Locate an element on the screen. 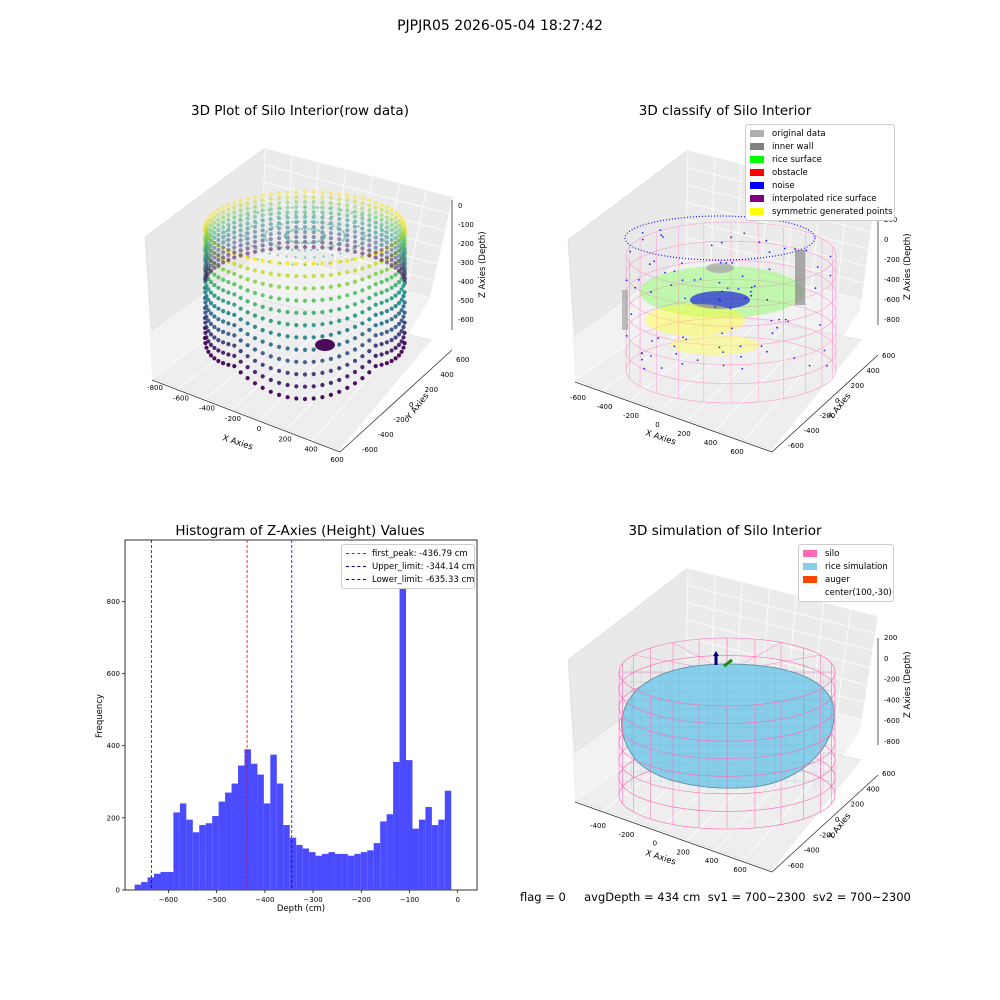  histogram-x-tick-label: −100 is located at coordinates (409, 900).